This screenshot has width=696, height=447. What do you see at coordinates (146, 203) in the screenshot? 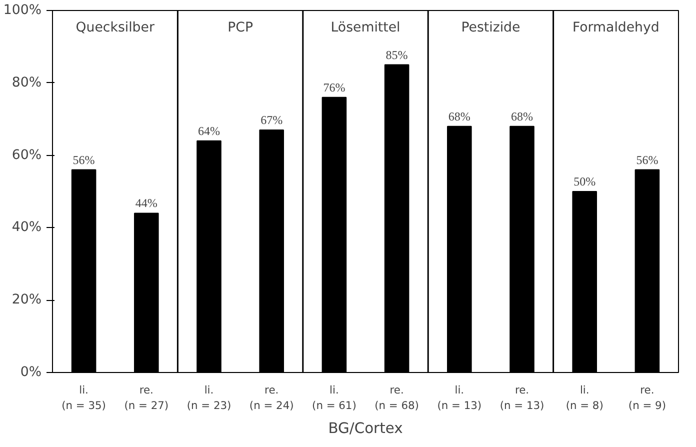
I see `data-label: 44%` at bounding box center [146, 203].